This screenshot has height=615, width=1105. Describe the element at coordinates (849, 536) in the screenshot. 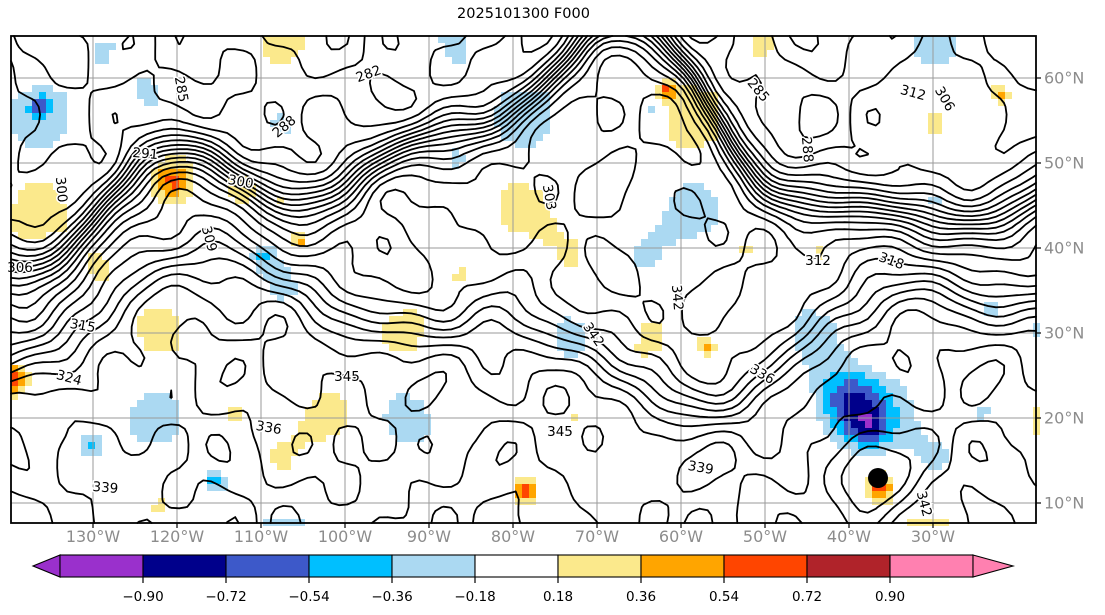

I see `x-tick-label: 40°W` at that location.